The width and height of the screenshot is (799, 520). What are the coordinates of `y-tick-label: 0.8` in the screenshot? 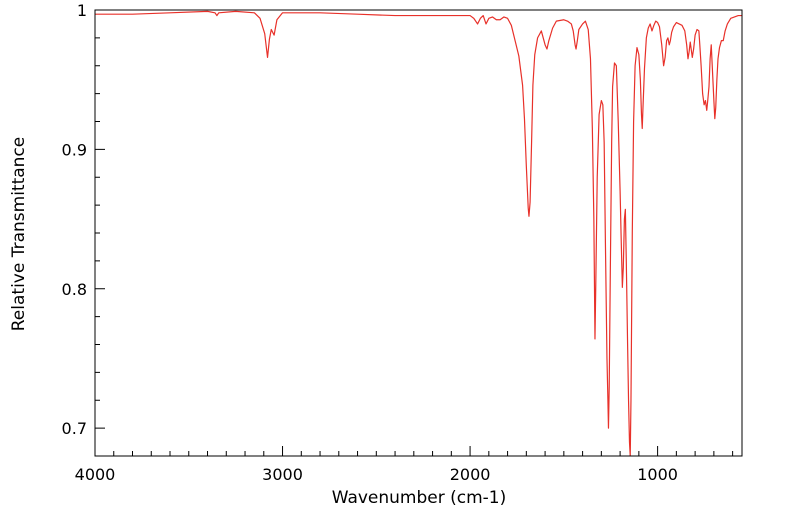 It's located at (74, 289).